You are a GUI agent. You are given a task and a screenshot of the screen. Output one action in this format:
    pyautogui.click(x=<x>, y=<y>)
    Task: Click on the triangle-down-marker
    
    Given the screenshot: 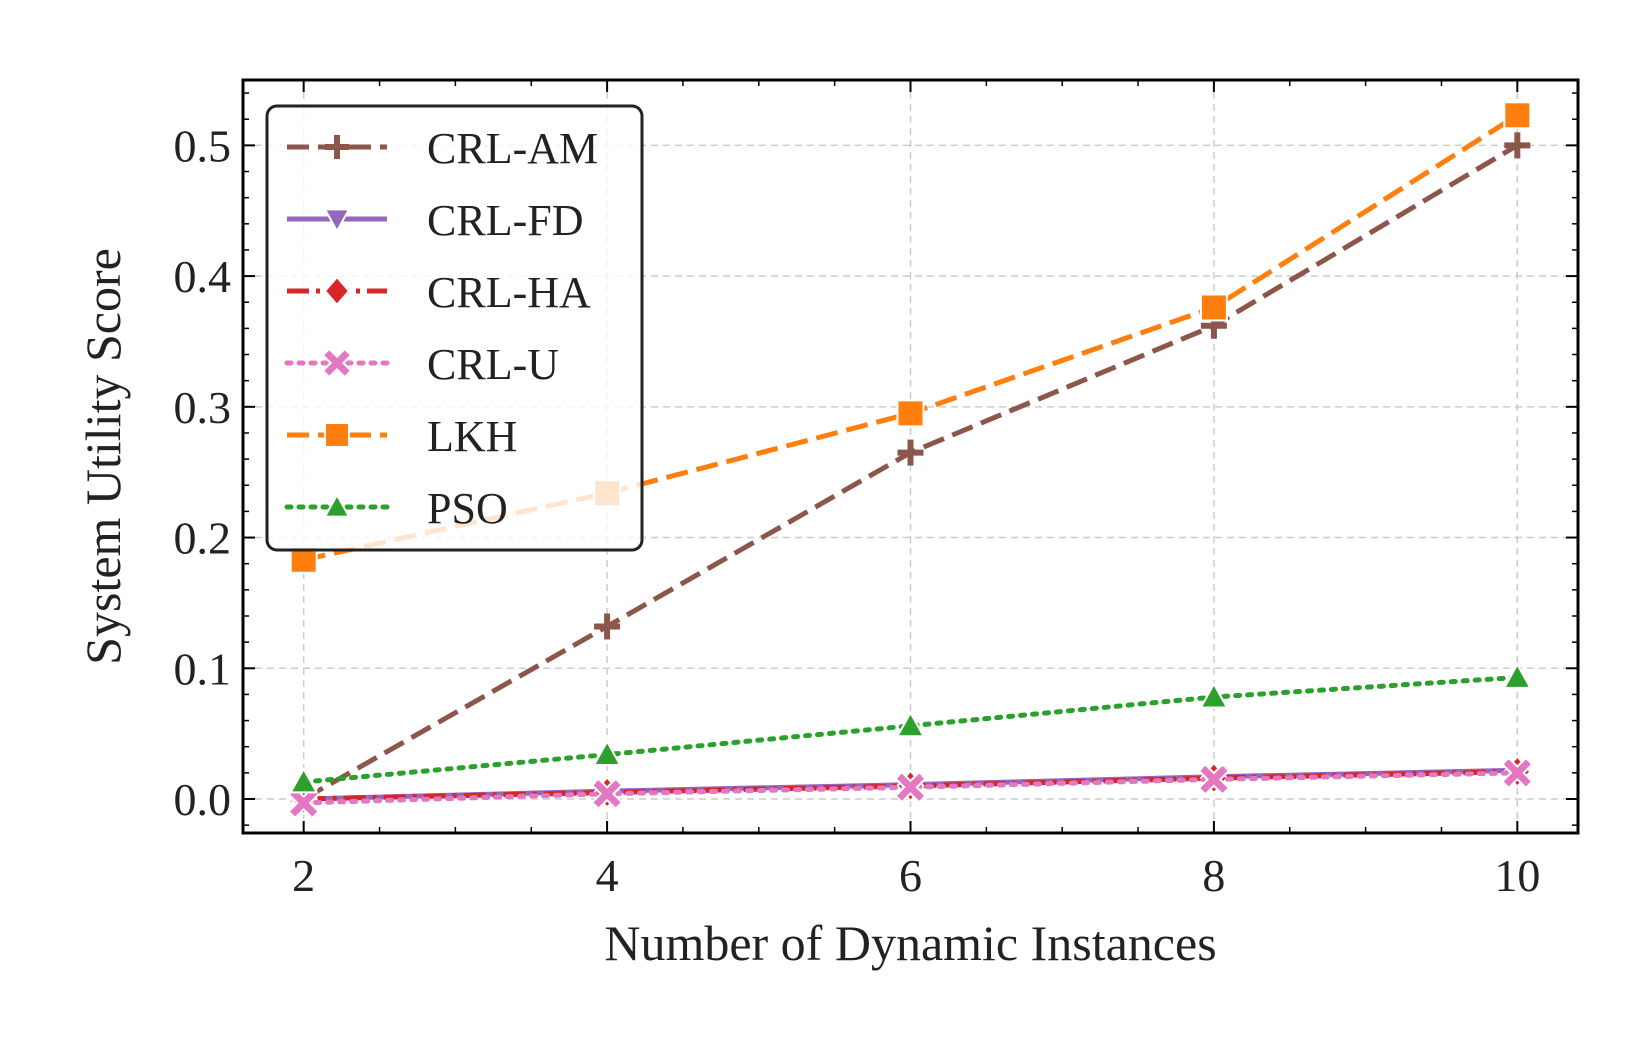 What is the action you would take?
    pyautogui.click(x=337, y=221)
    